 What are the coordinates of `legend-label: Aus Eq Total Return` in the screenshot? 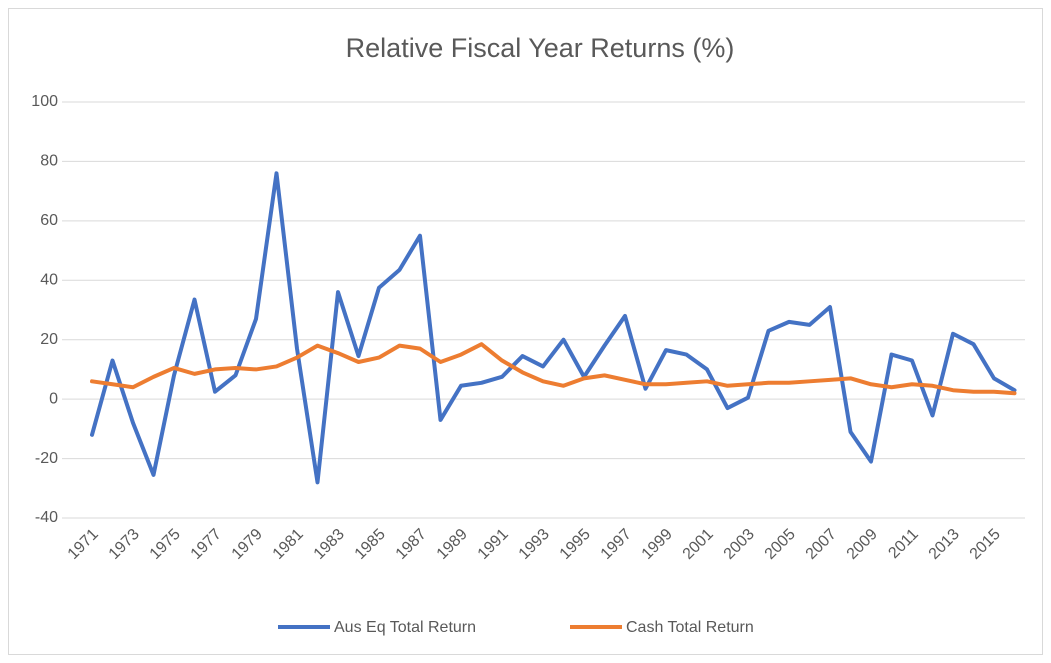 It's located at (405, 627).